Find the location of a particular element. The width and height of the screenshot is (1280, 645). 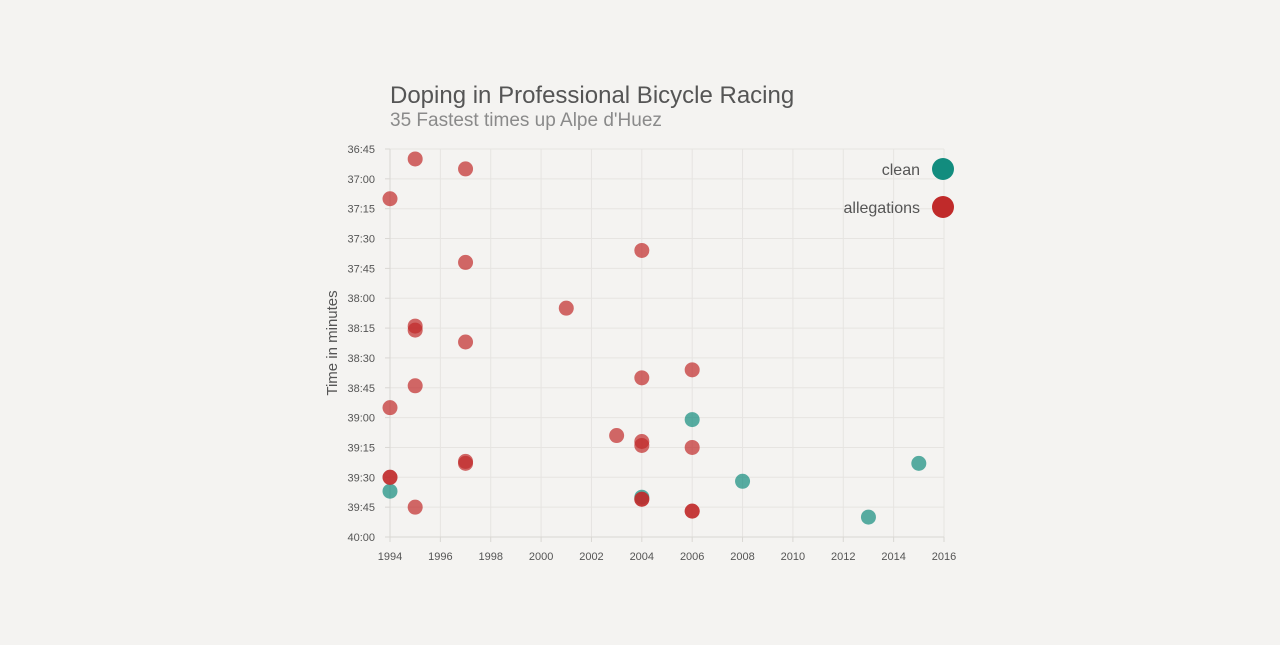

x-tick-label: 2016 is located at coordinates (944, 557).